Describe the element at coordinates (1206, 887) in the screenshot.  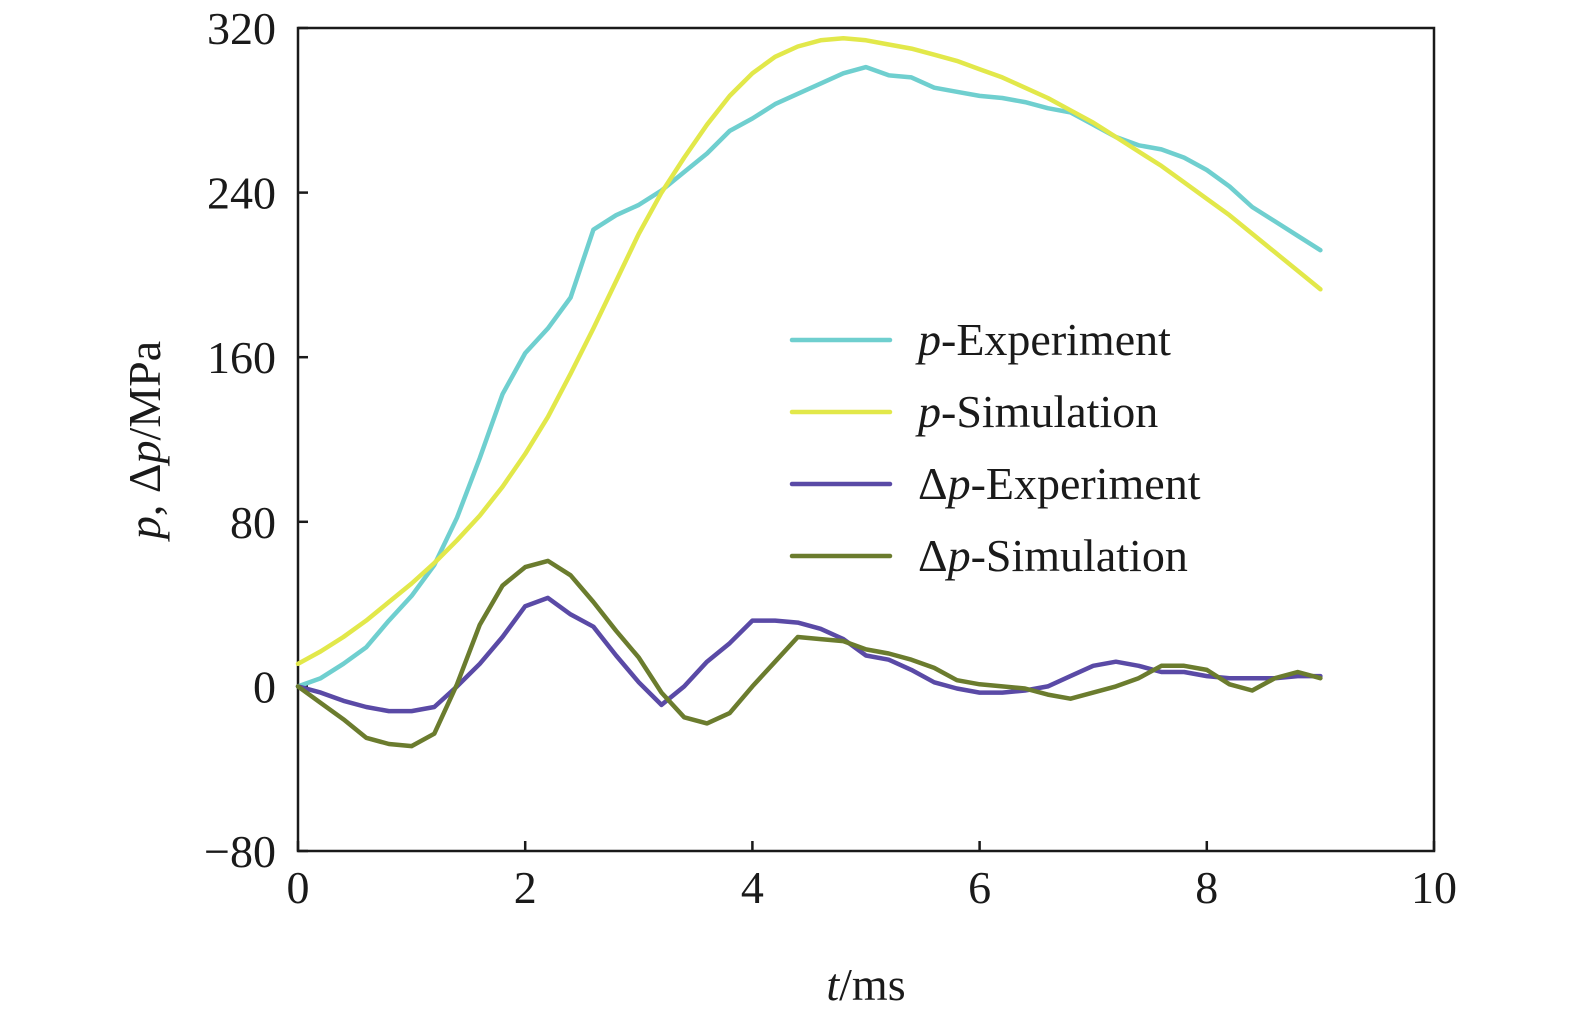
I see `x-tick-label: 8` at that location.